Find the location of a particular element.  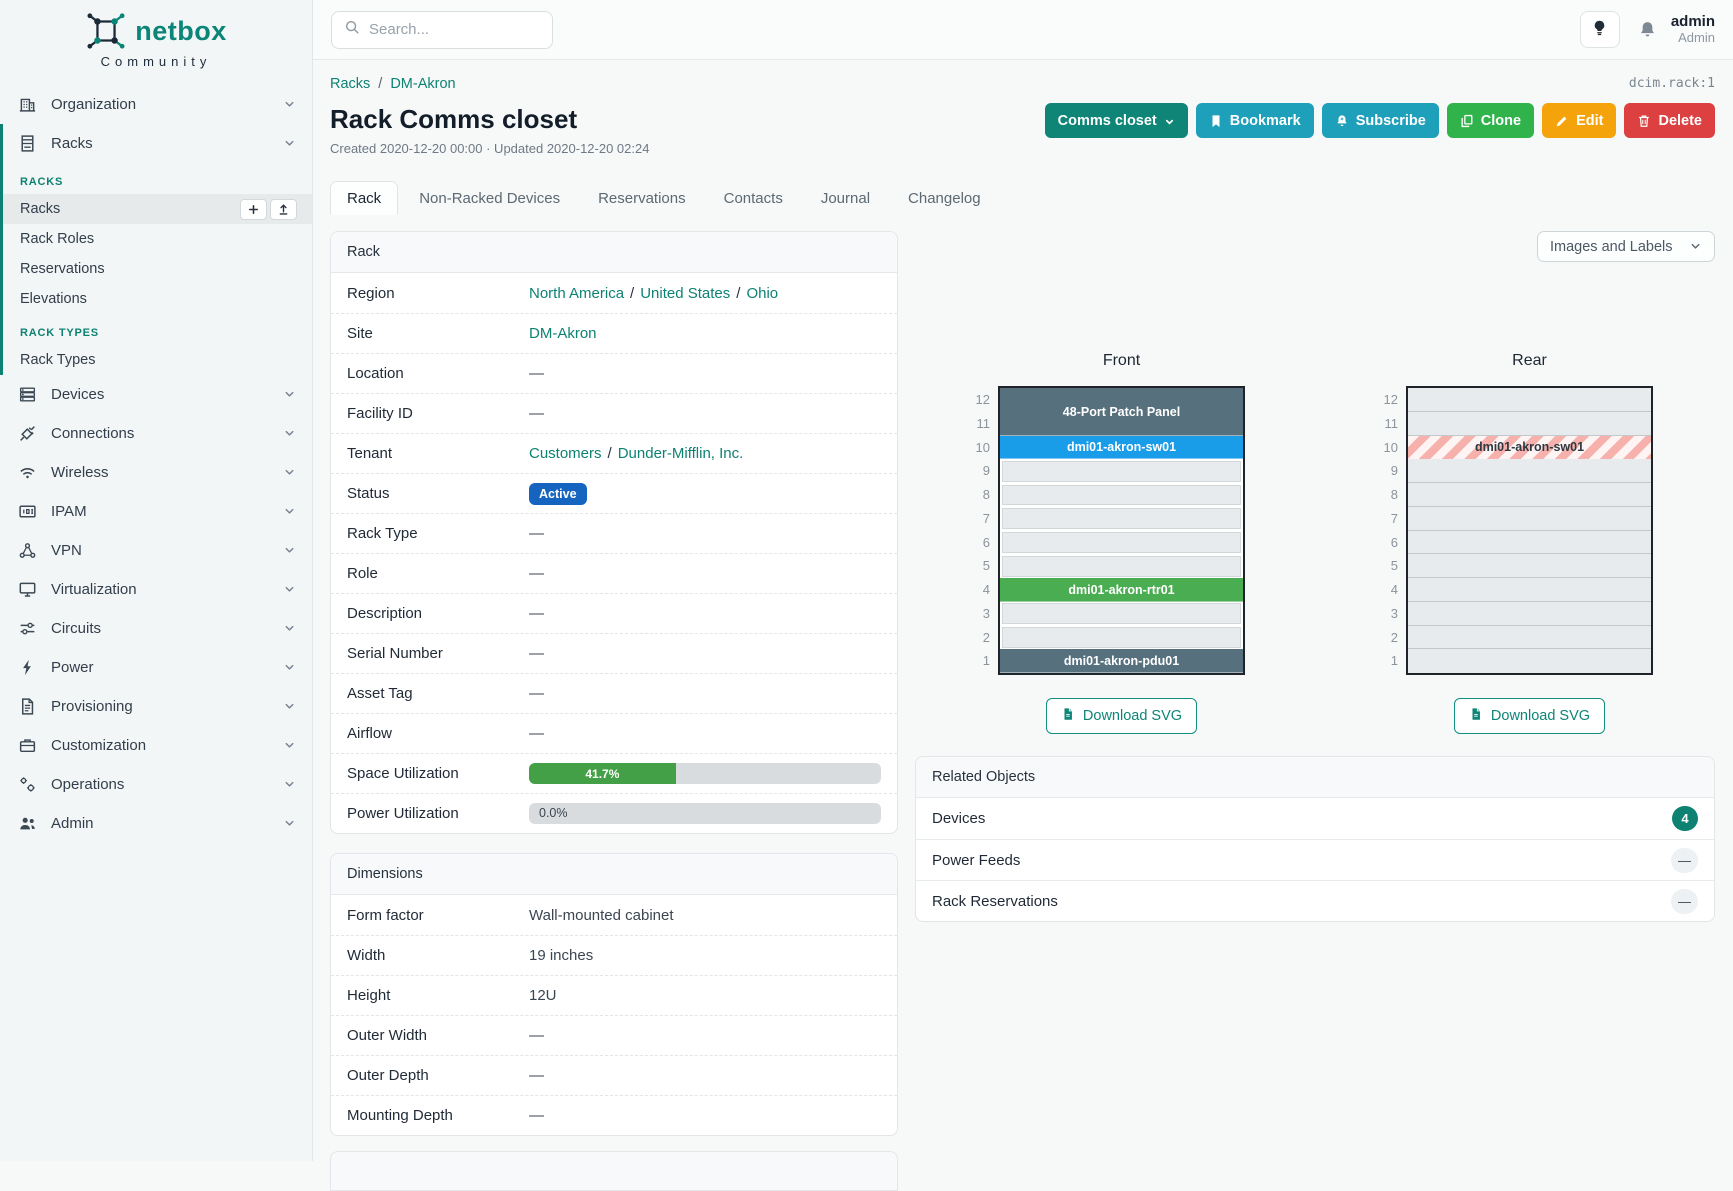

sidebar-item-elevations: Elevations is located at coordinates (157, 299).